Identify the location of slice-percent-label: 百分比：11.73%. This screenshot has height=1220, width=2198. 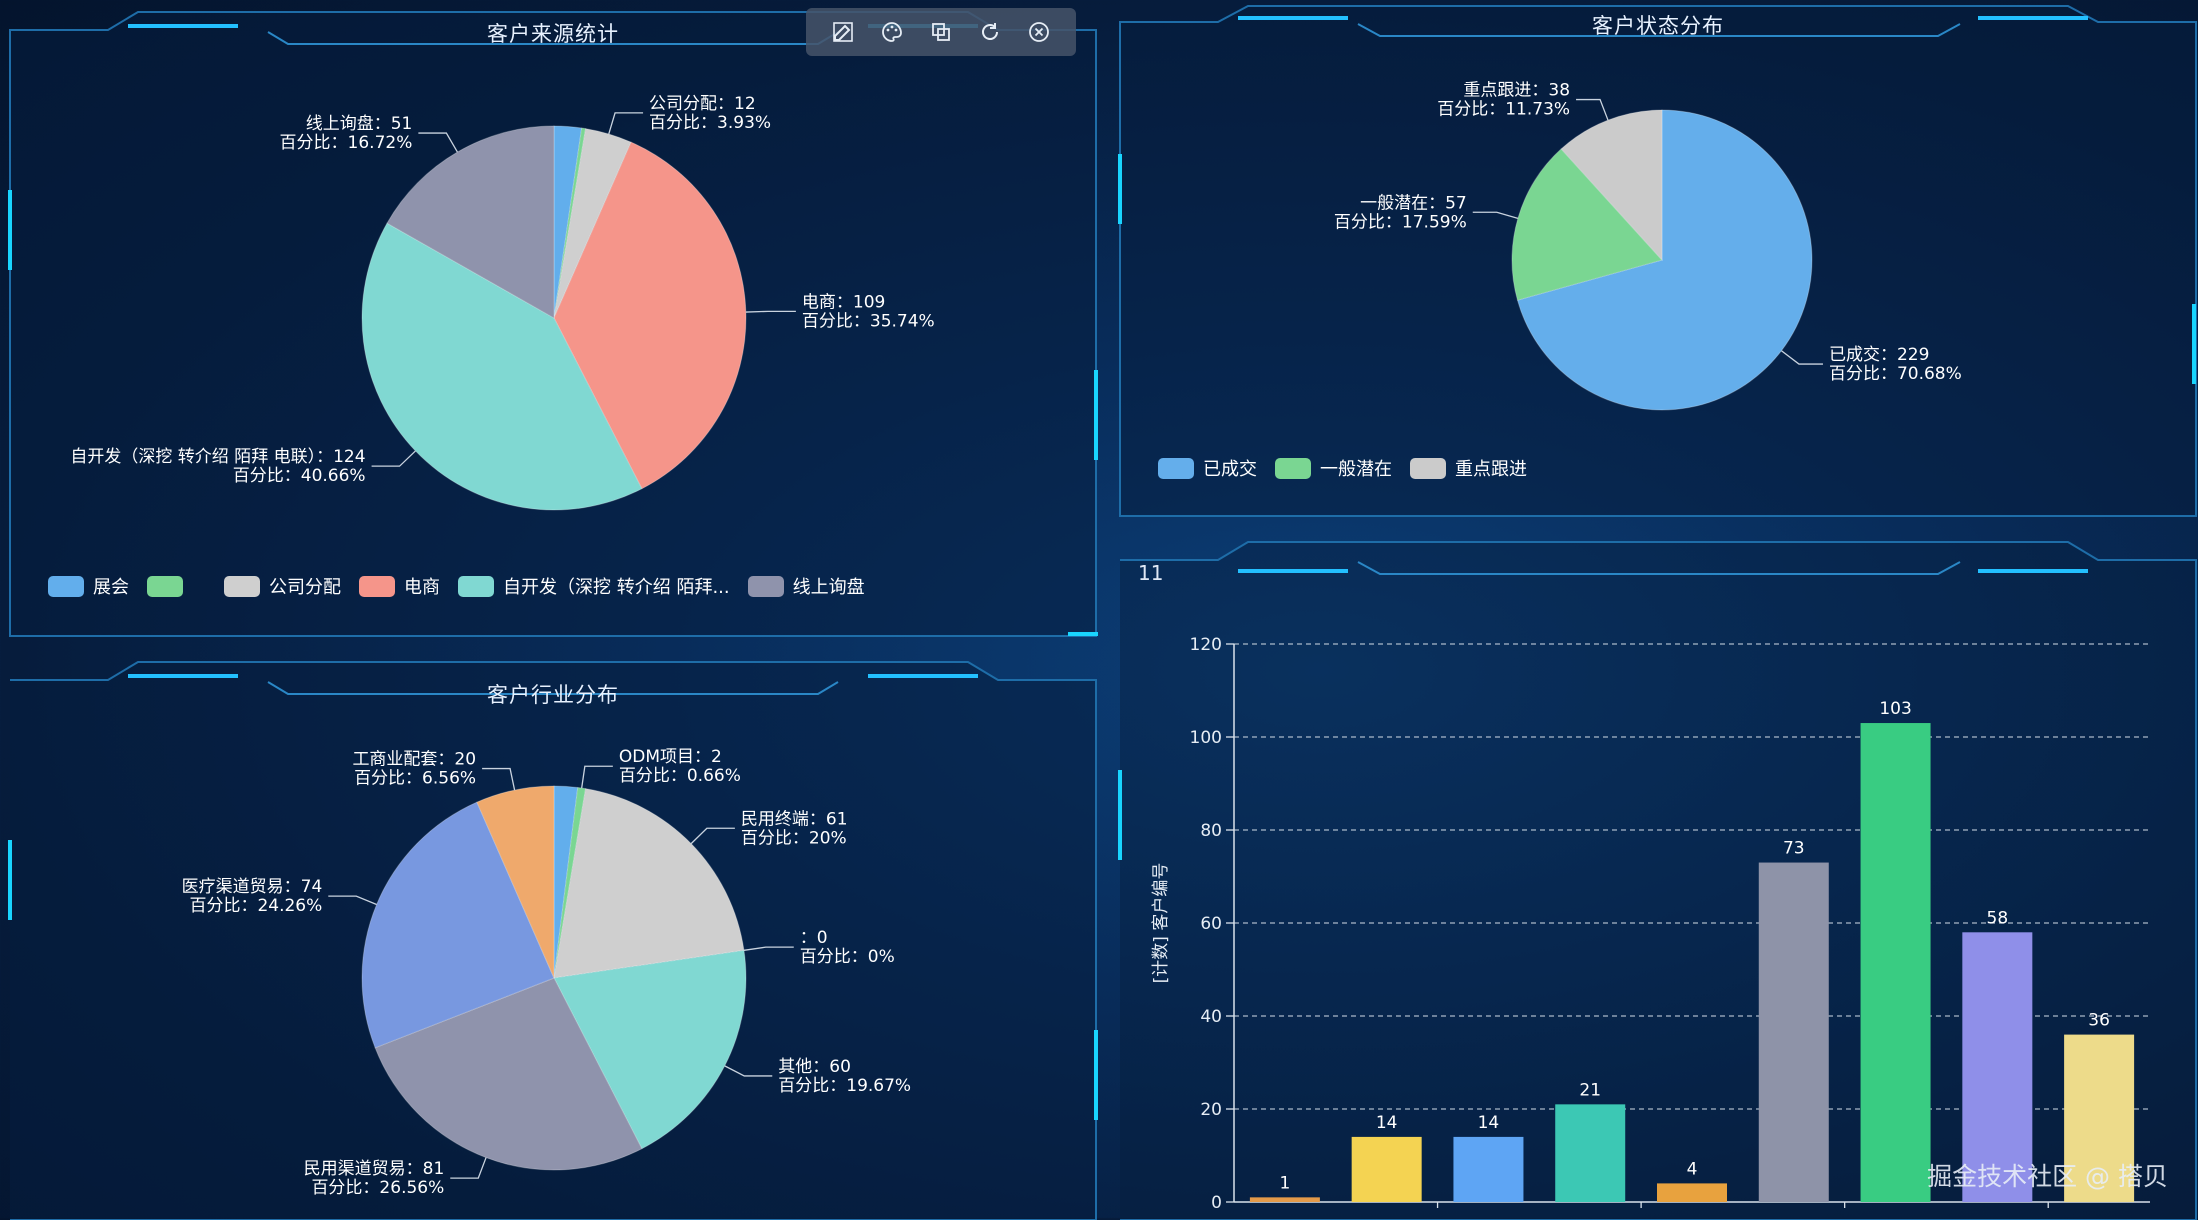
(1503, 110).